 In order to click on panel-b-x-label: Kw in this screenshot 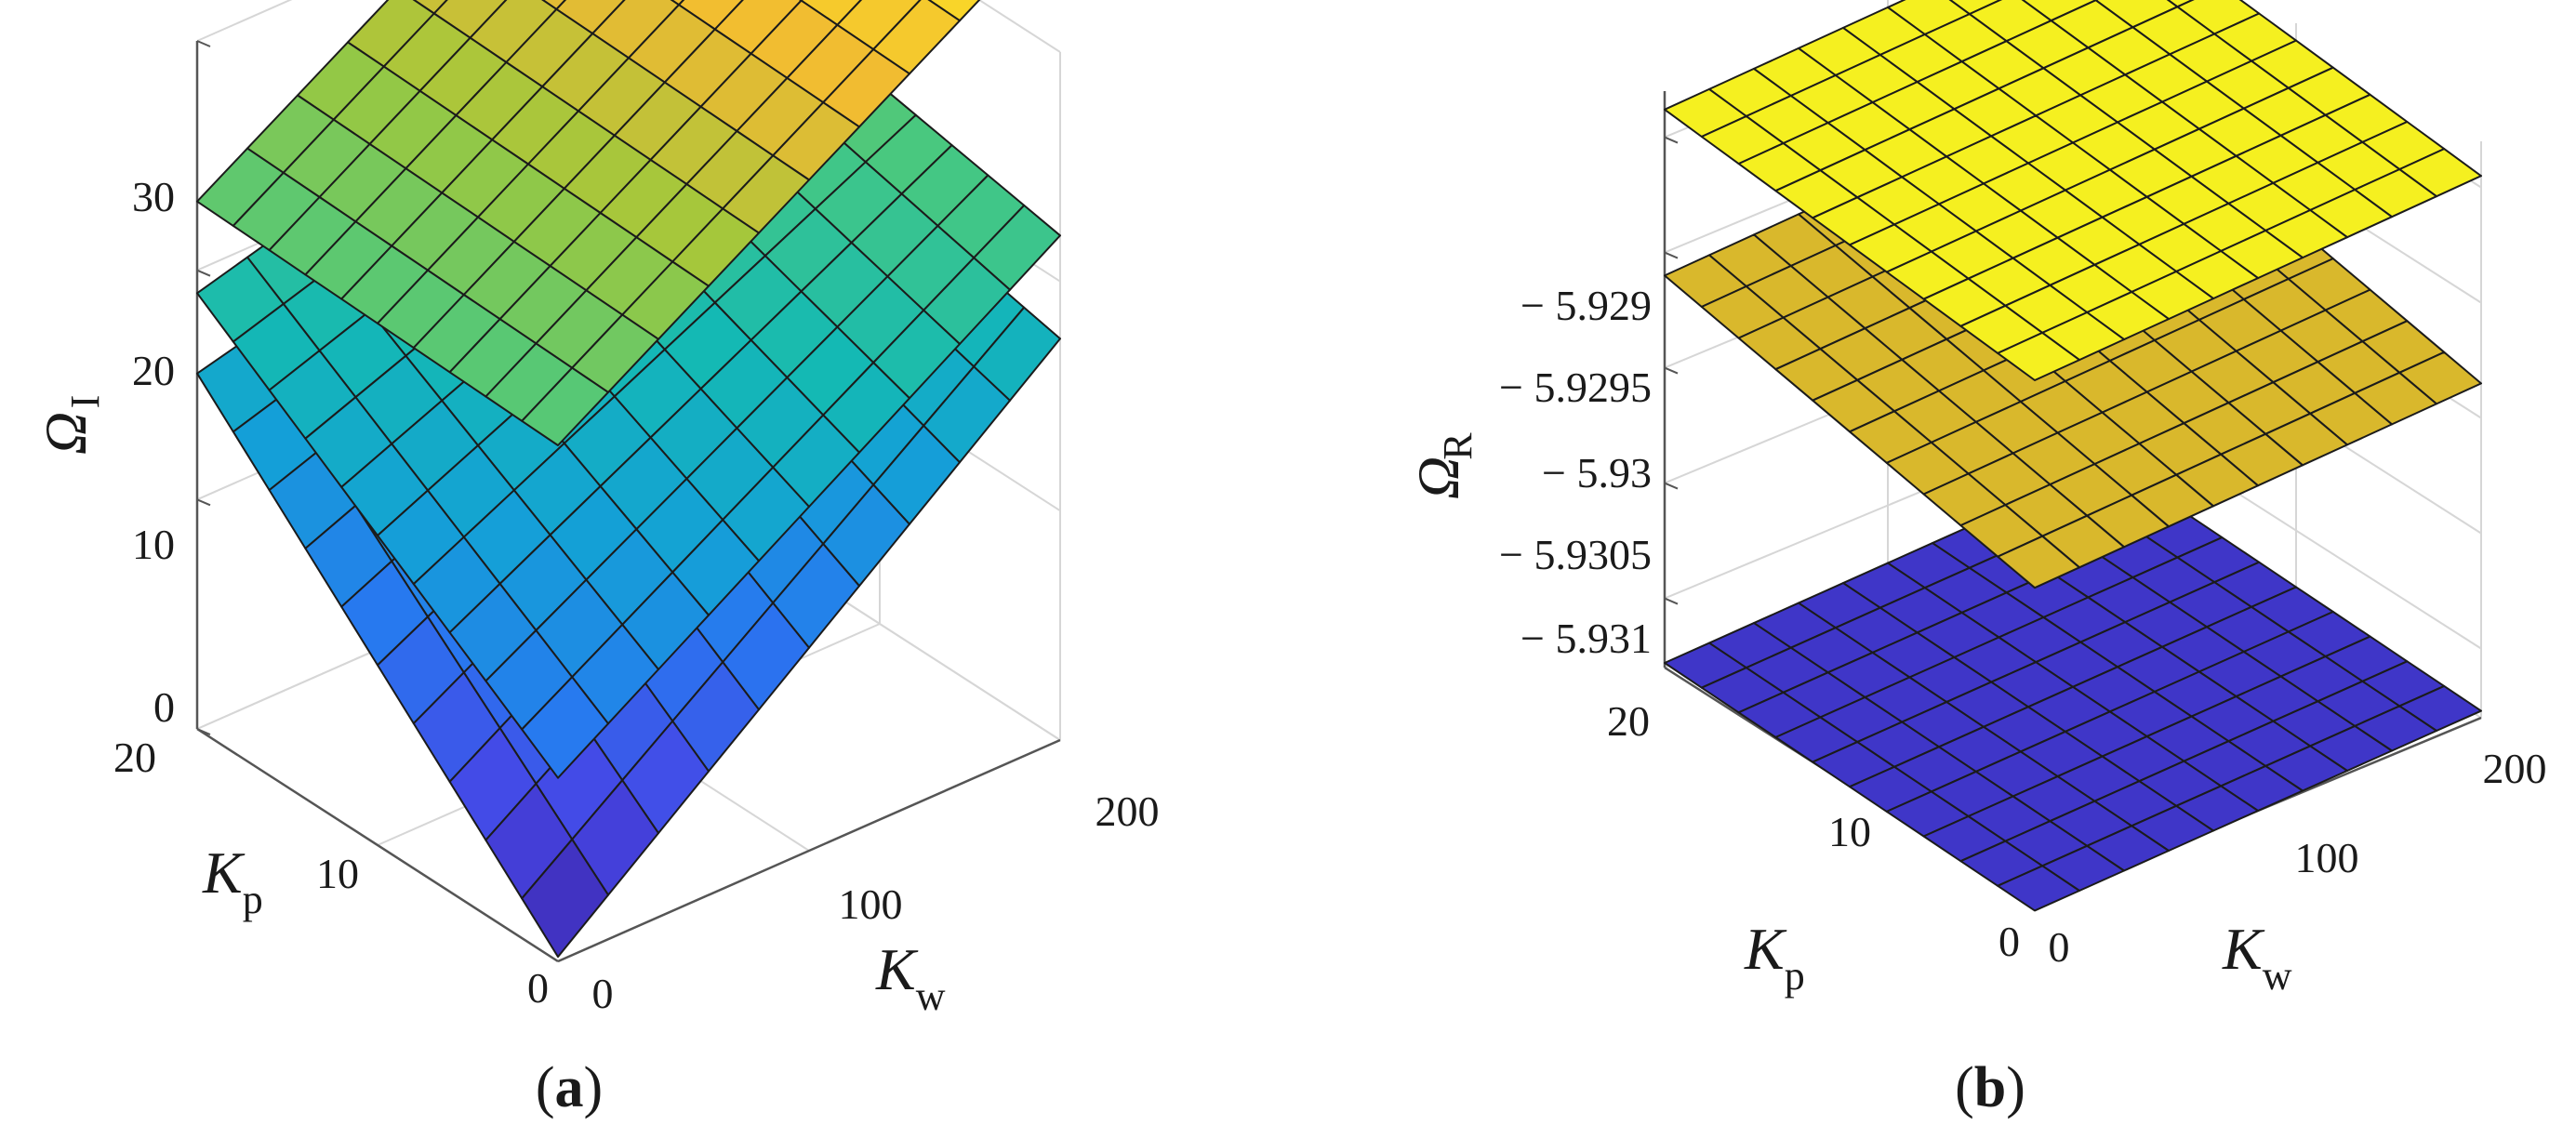, I will do `click(2257, 958)`.